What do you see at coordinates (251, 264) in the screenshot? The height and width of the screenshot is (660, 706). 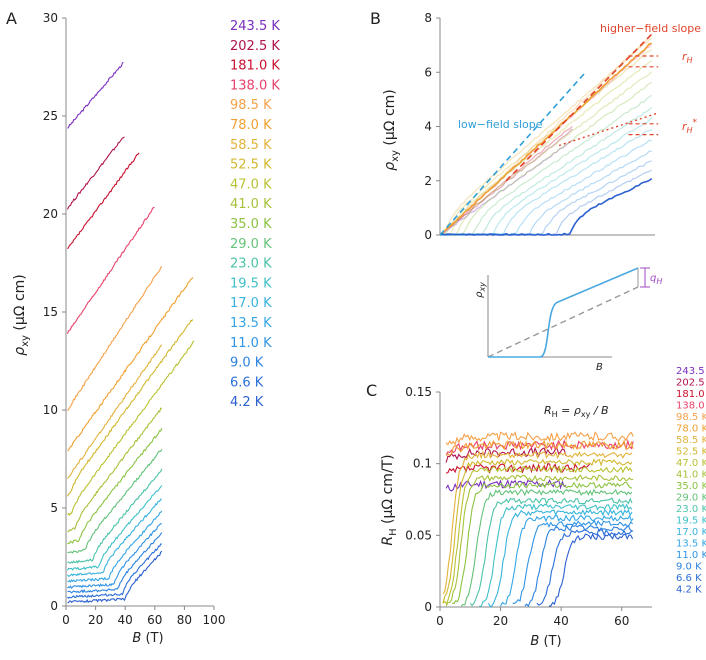 I see `panel-a-legend-entry: 23.0 K` at bounding box center [251, 264].